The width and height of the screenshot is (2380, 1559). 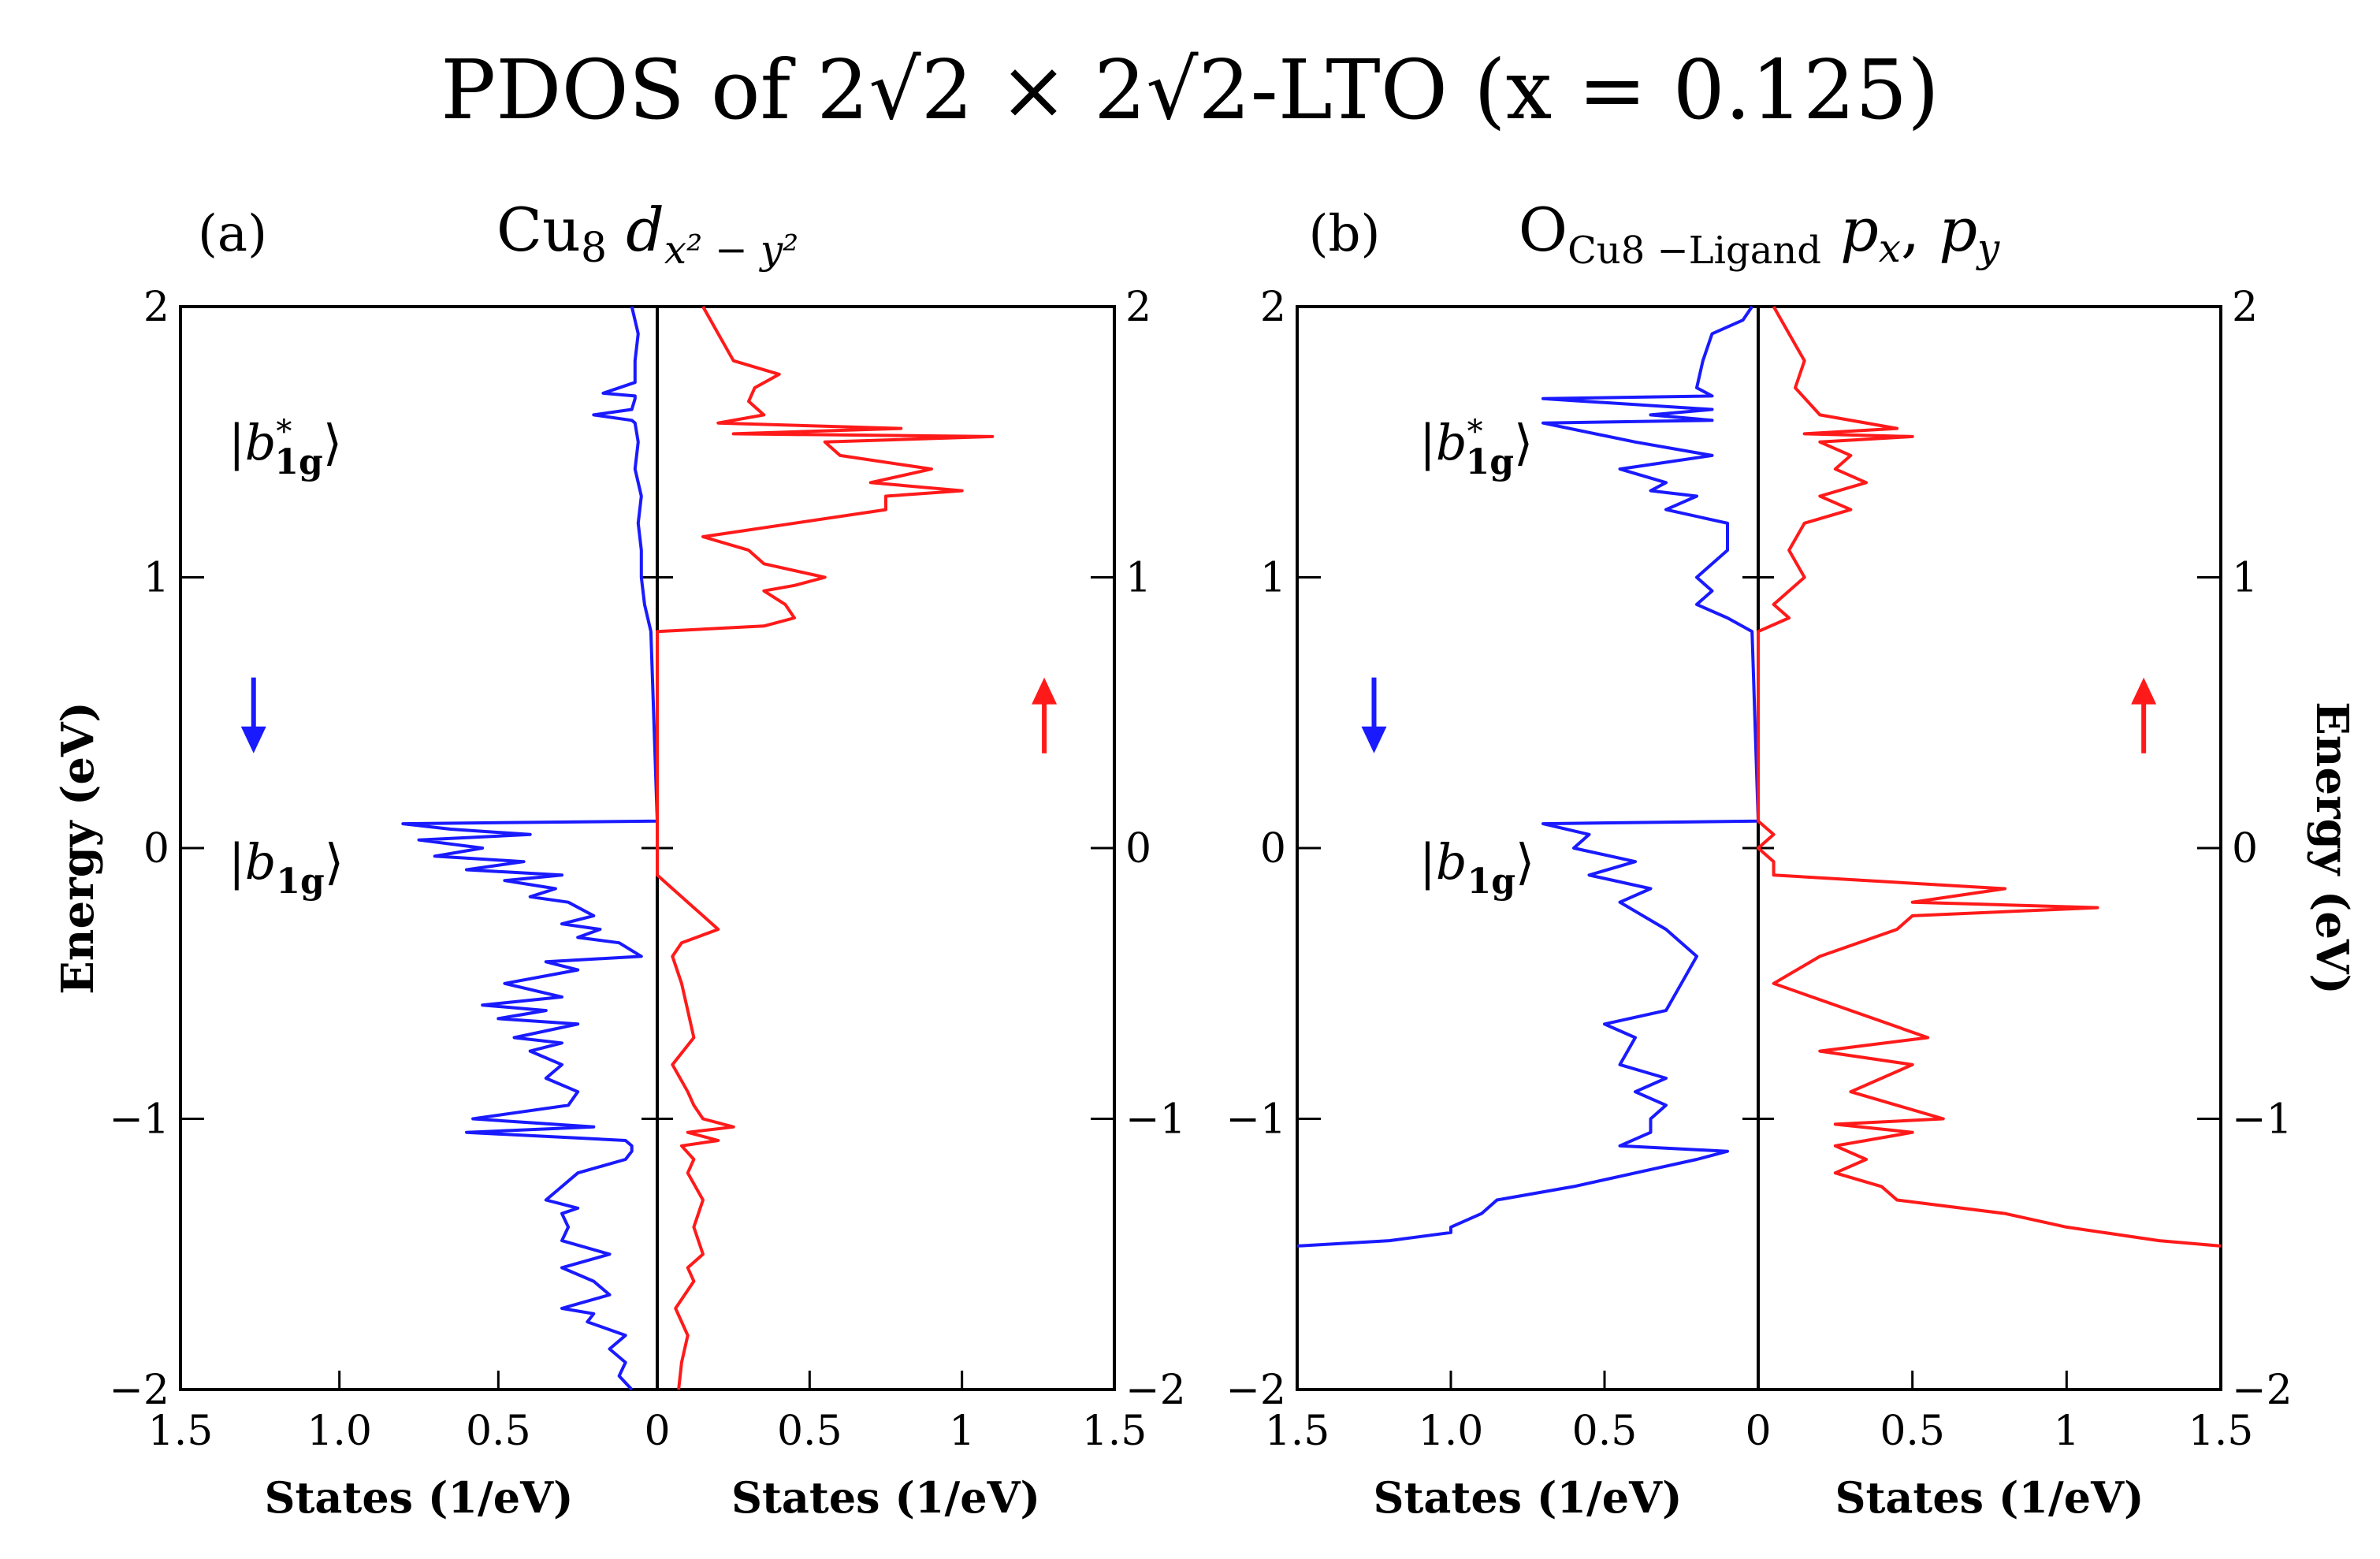 What do you see at coordinates (1860, 230) in the screenshot?
I see `title-orbital-1: p` at bounding box center [1860, 230].